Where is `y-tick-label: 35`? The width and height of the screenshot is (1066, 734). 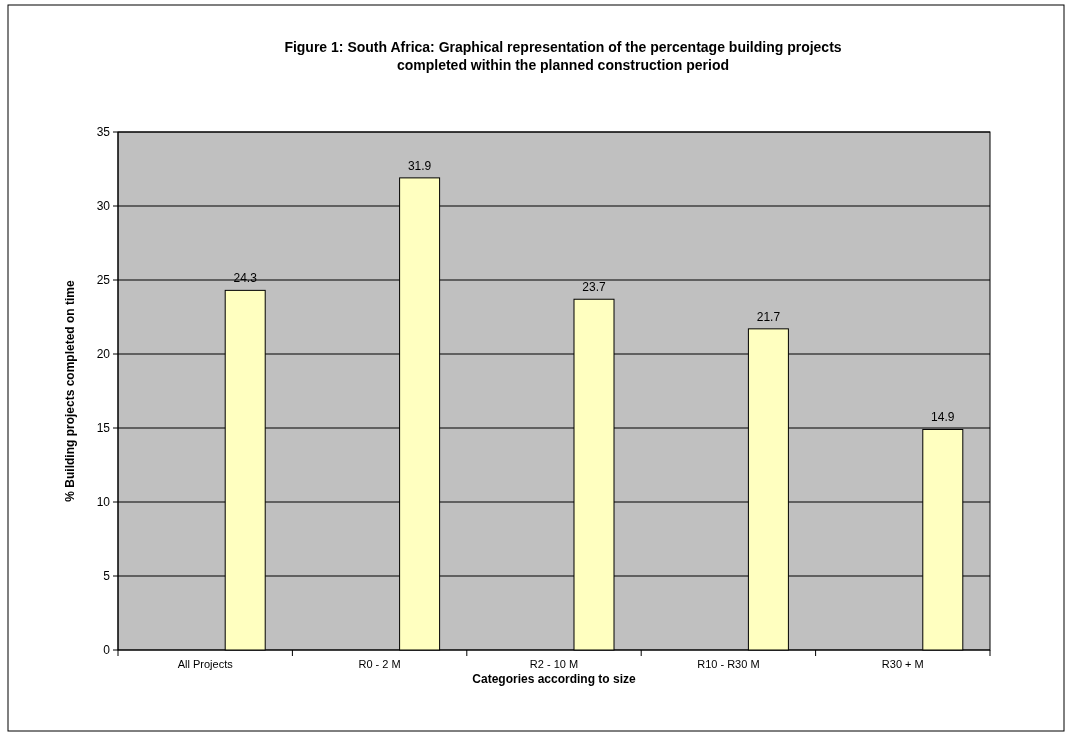
y-tick-label: 35 is located at coordinates (103, 132).